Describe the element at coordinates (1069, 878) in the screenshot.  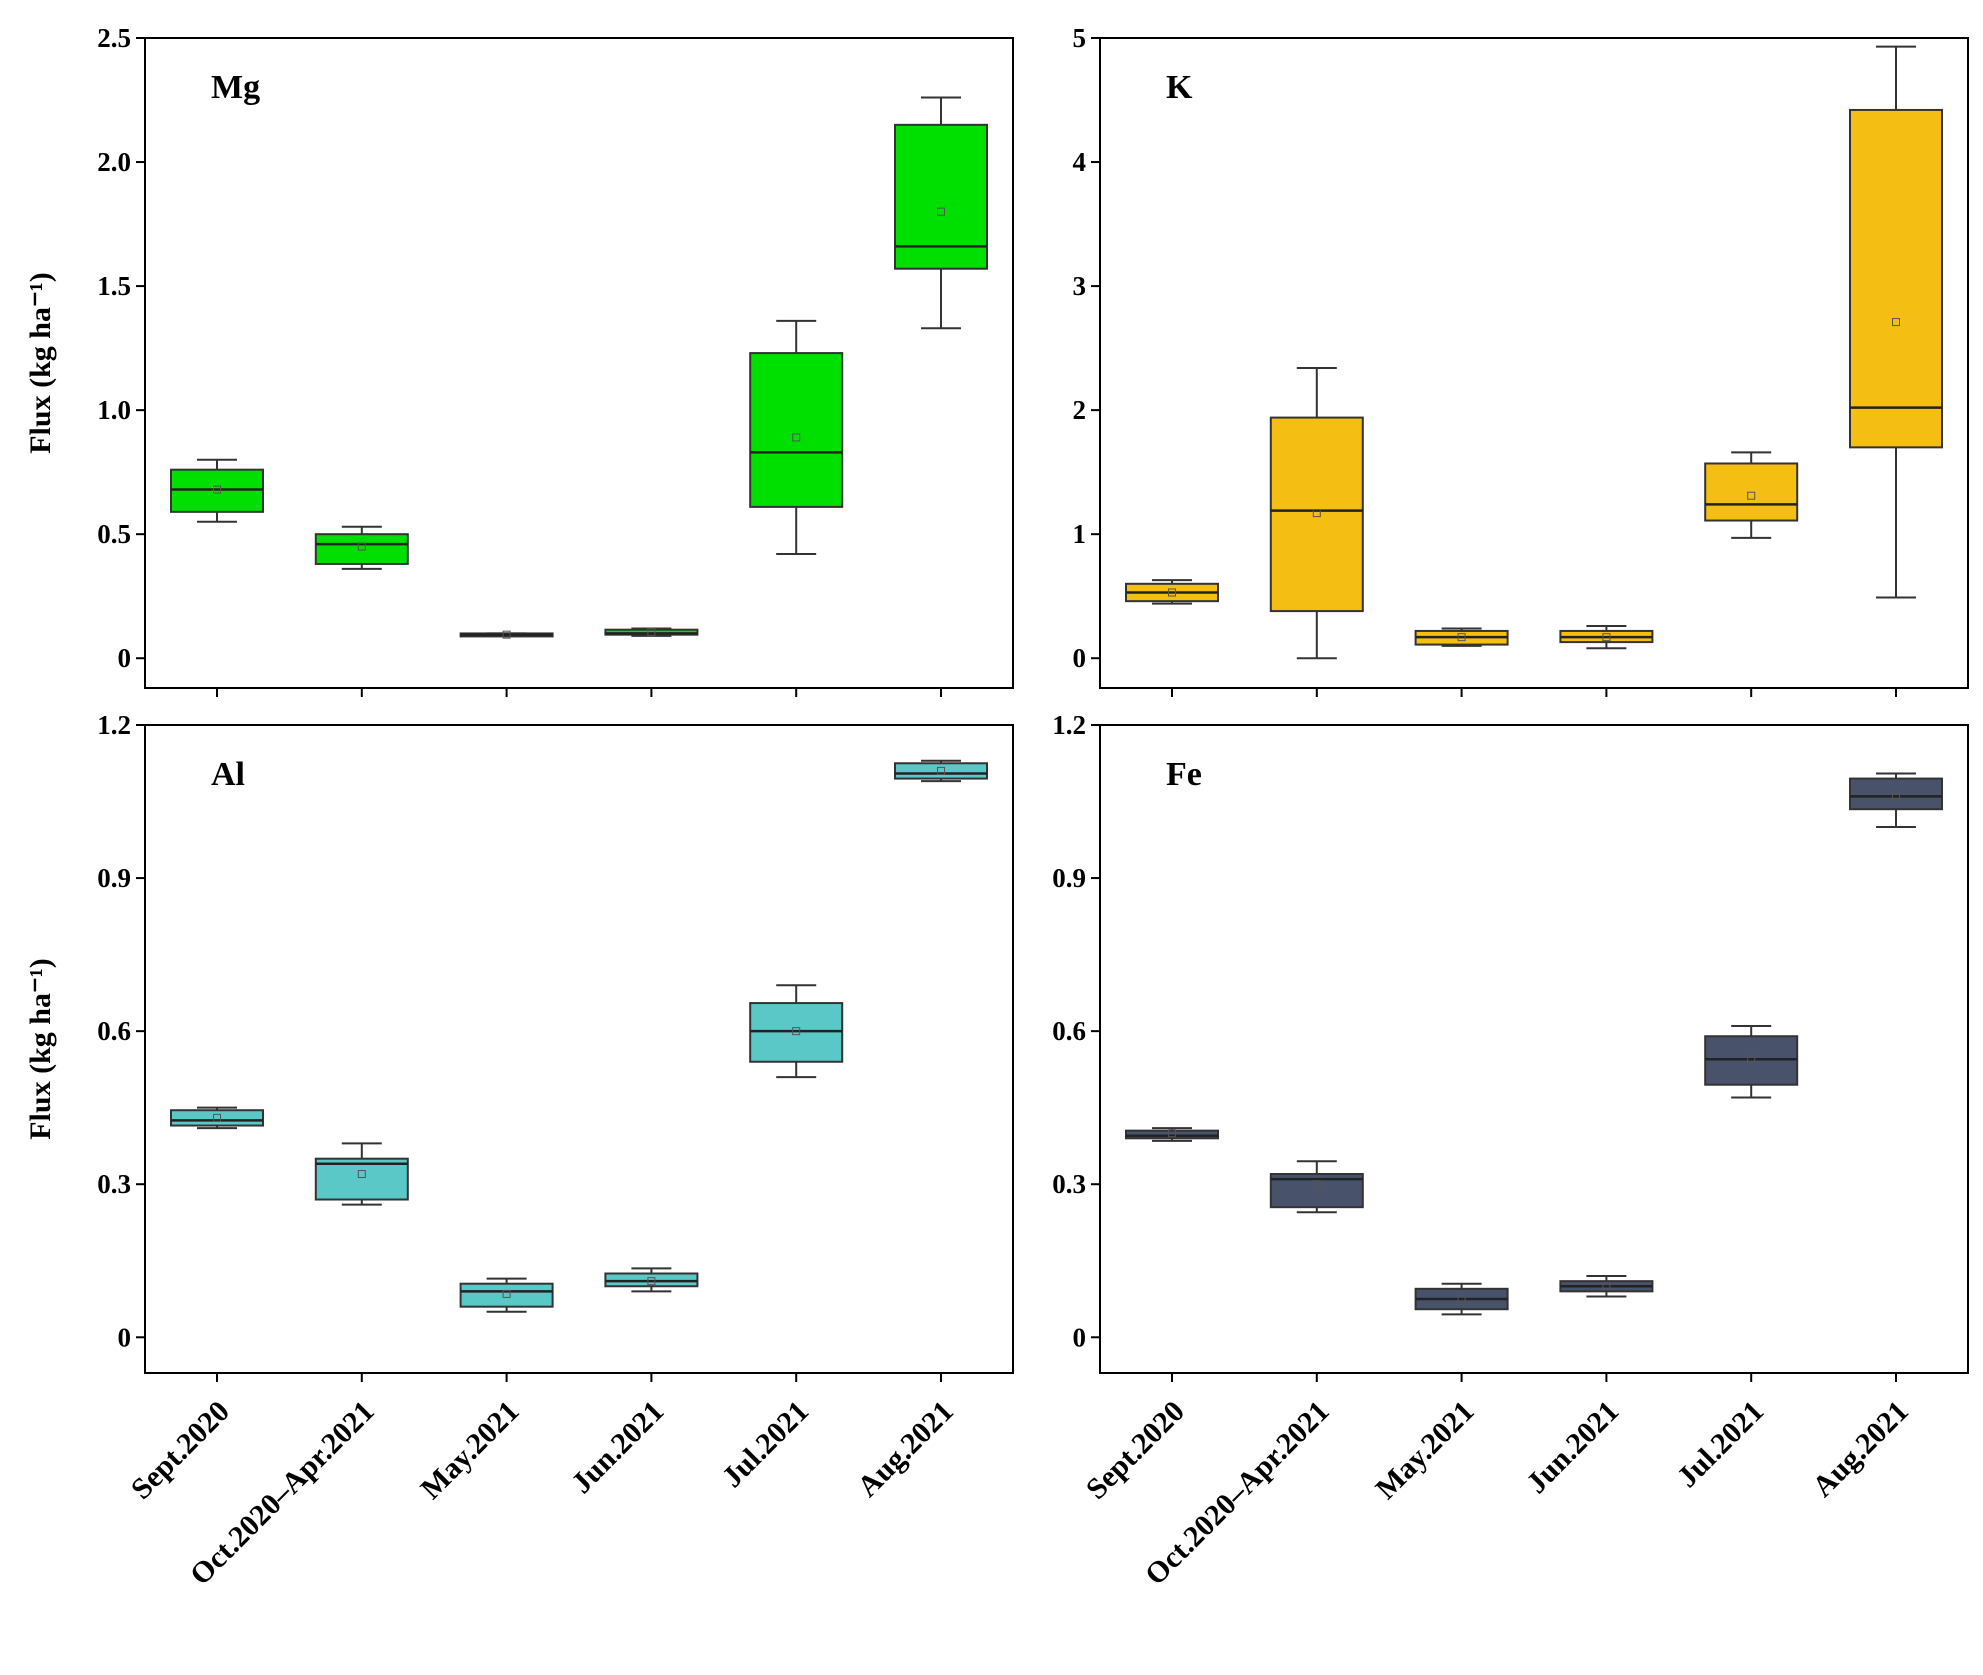
I see `y-tick-label: 0.9` at that location.